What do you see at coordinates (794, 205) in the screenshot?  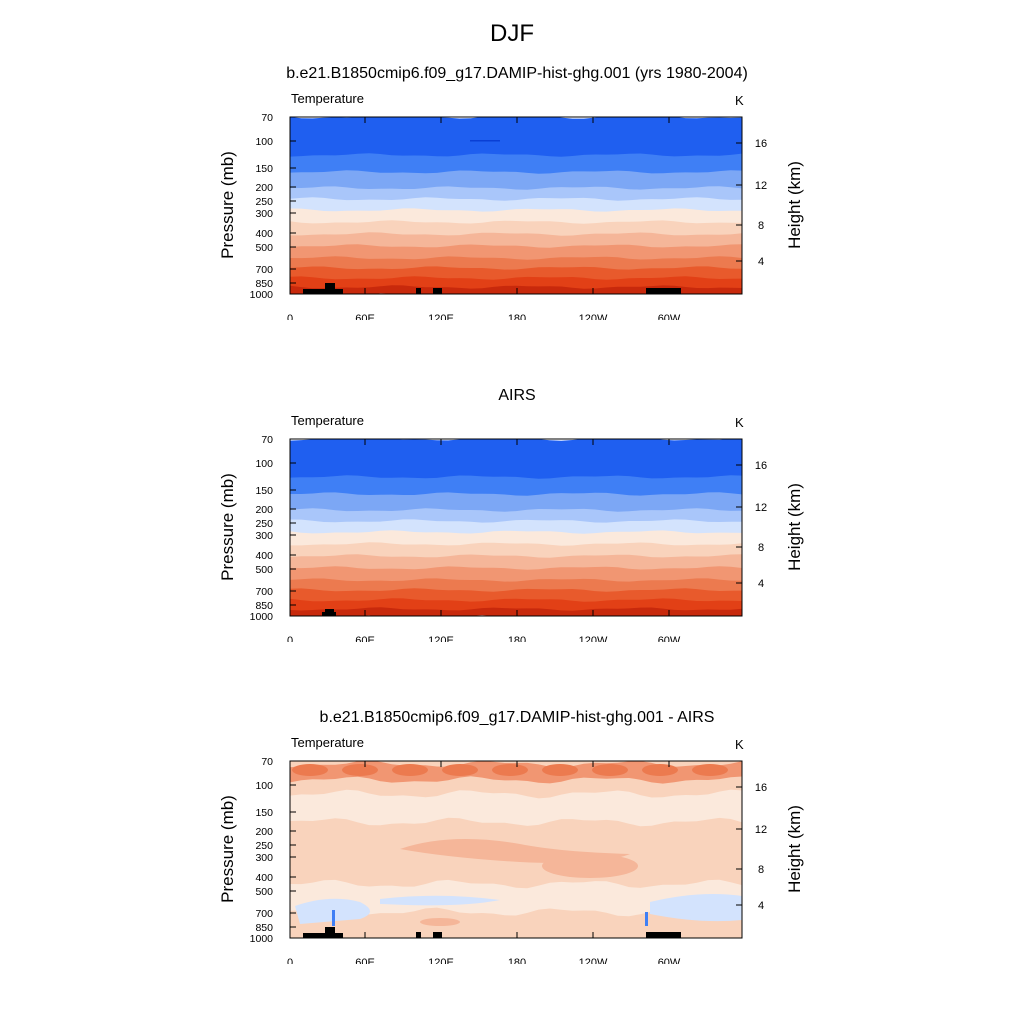 I see `y2-axis-label: Height (km)` at bounding box center [794, 205].